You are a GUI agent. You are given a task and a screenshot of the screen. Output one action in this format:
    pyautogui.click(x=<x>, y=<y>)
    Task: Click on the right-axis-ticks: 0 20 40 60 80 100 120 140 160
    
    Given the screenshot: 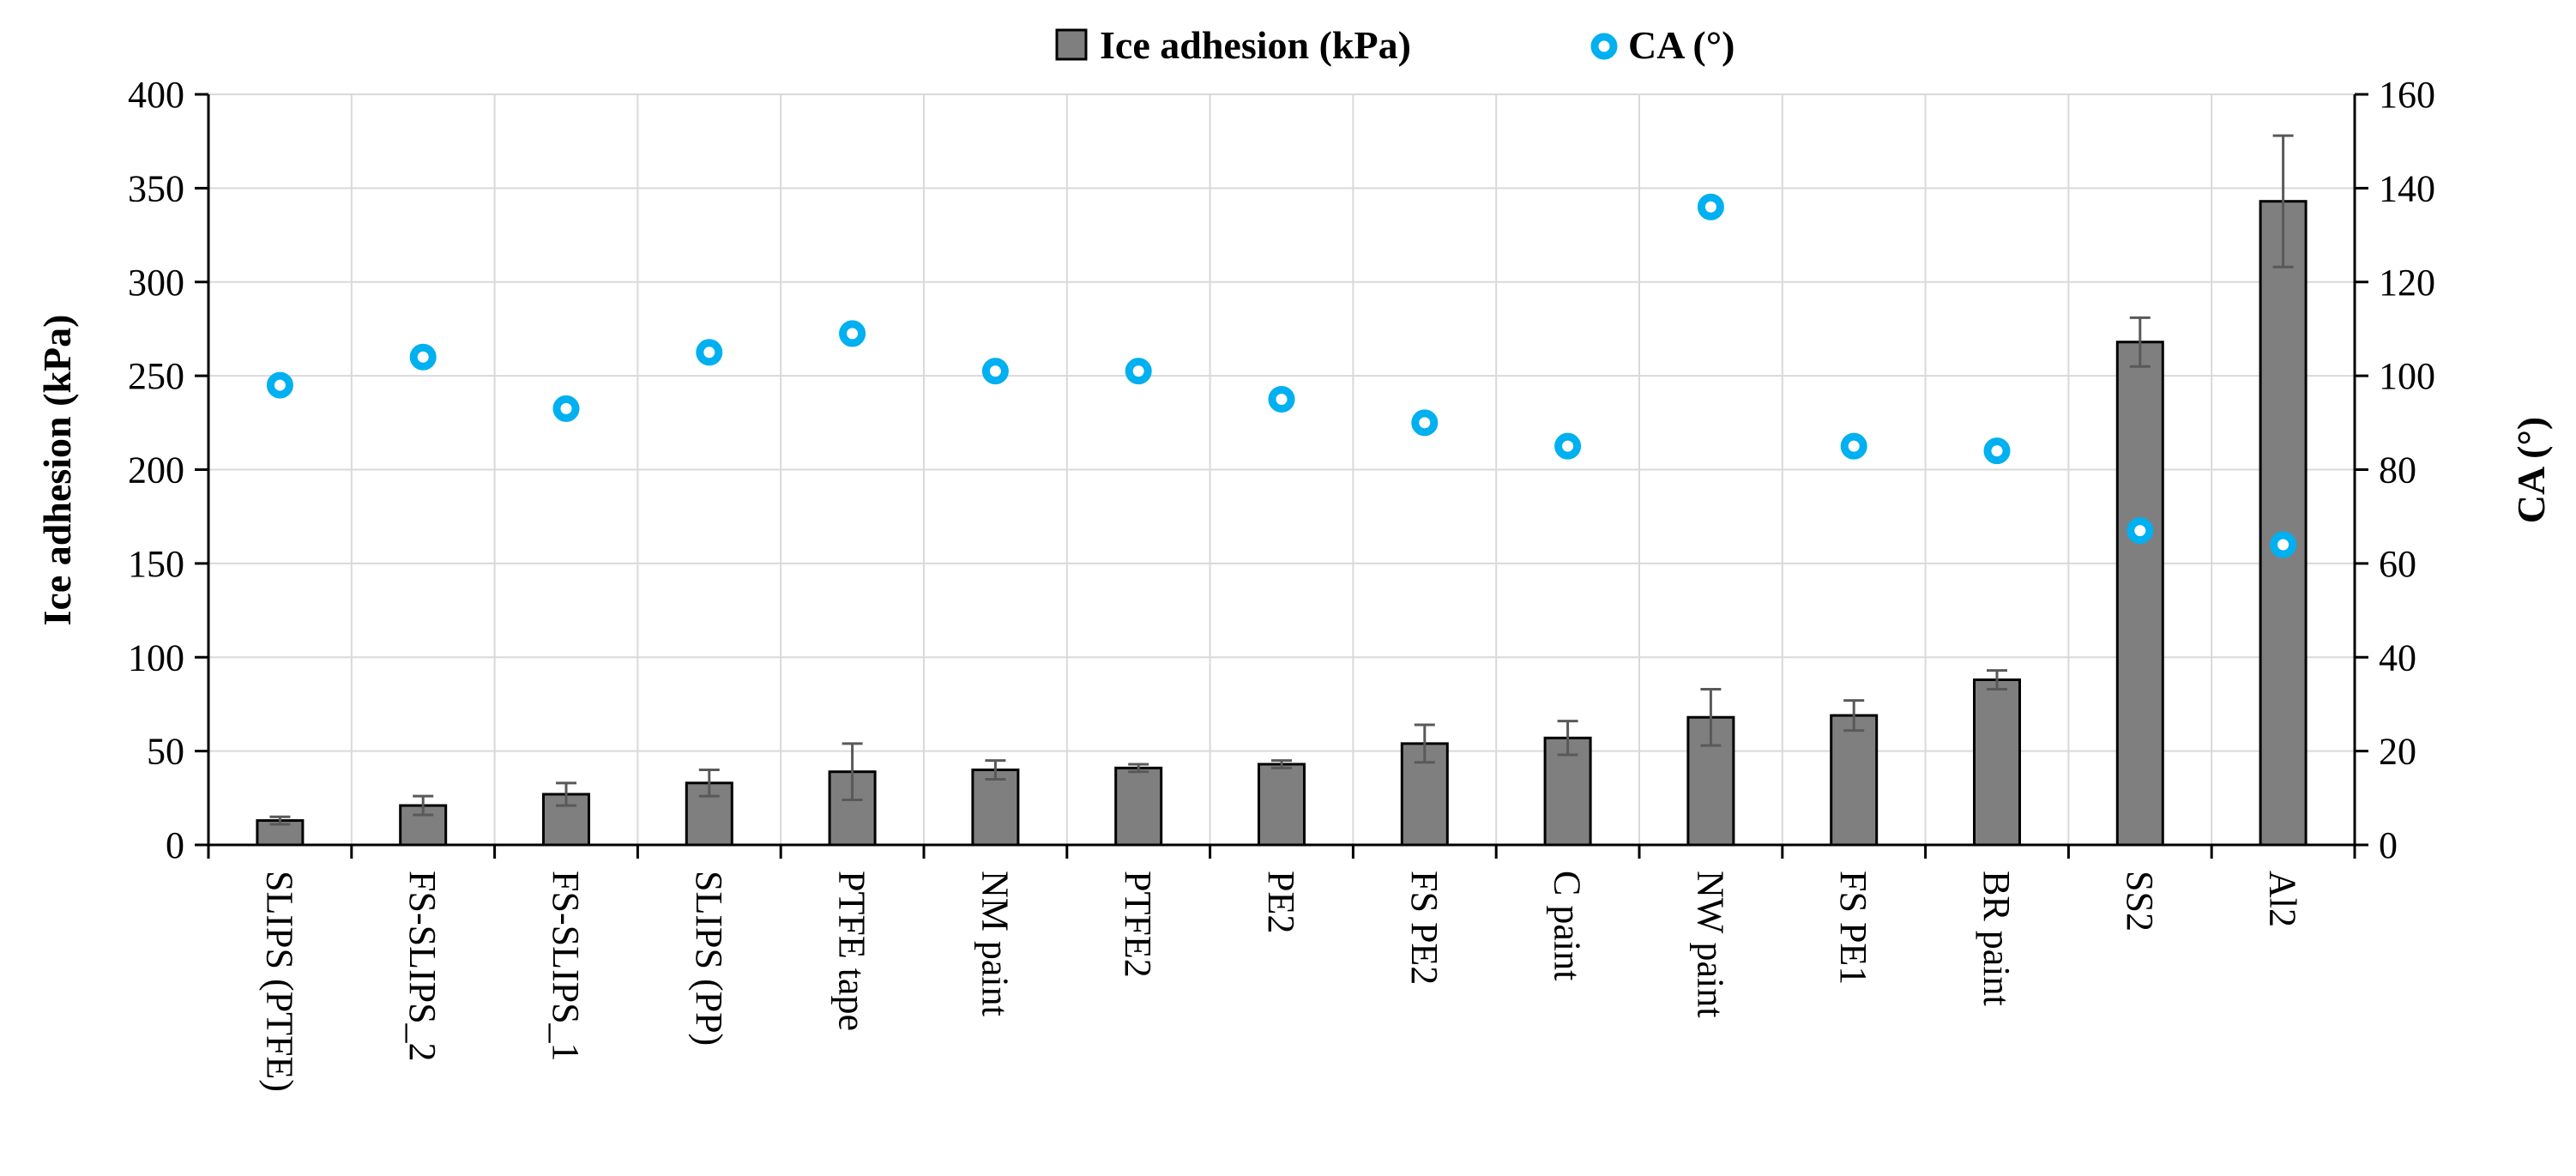 What is the action you would take?
    pyautogui.click(x=2407, y=470)
    